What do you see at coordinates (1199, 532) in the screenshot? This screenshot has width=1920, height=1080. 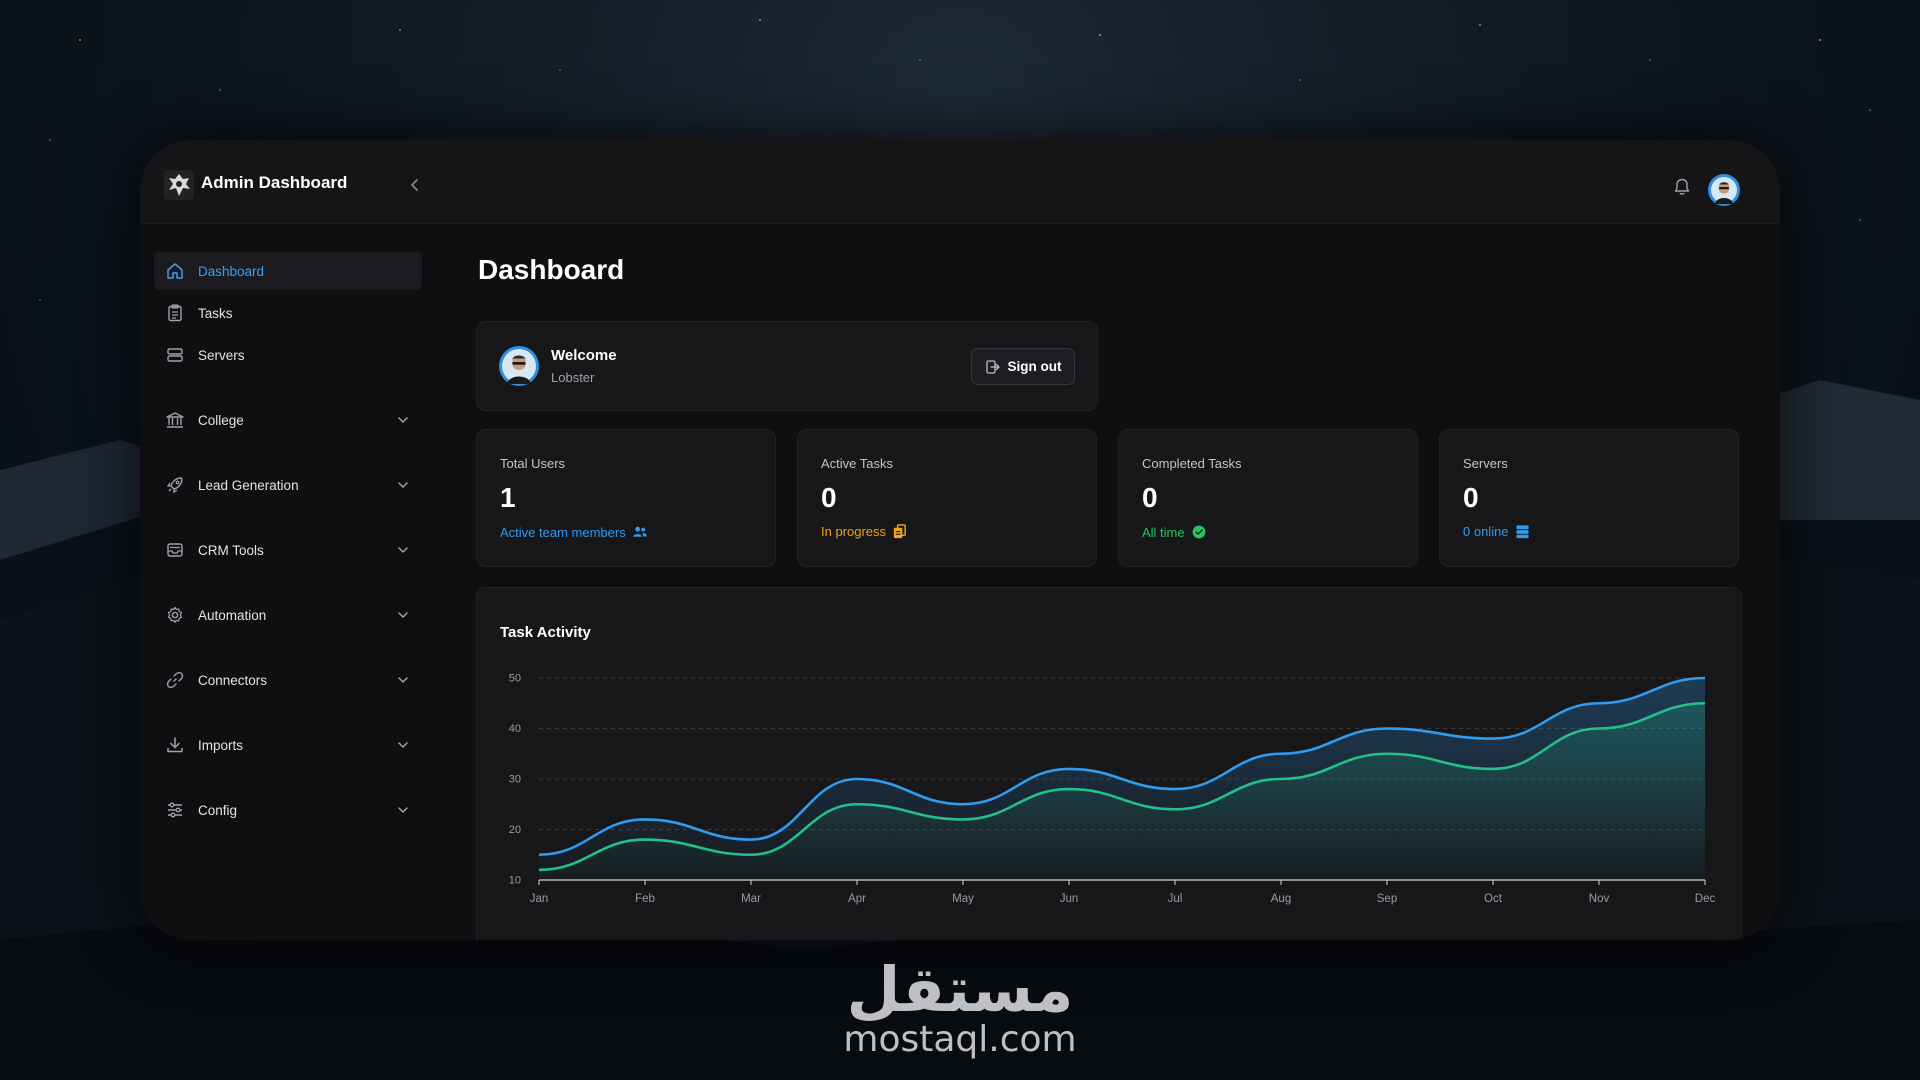 I see `check-circle-icon` at bounding box center [1199, 532].